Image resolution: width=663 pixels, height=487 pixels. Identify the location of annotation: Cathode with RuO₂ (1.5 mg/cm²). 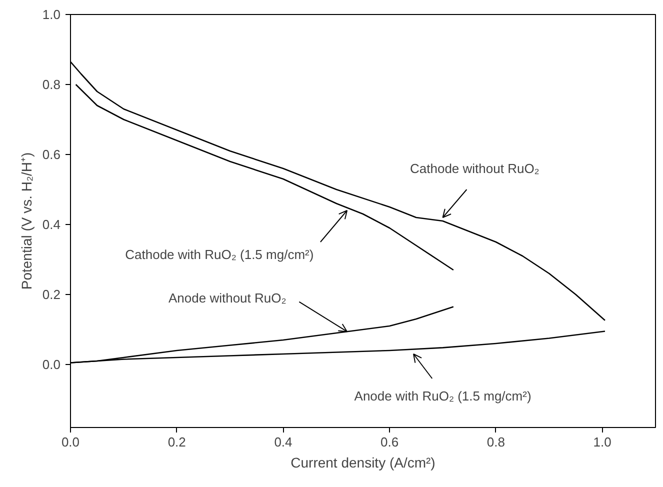
(219, 254).